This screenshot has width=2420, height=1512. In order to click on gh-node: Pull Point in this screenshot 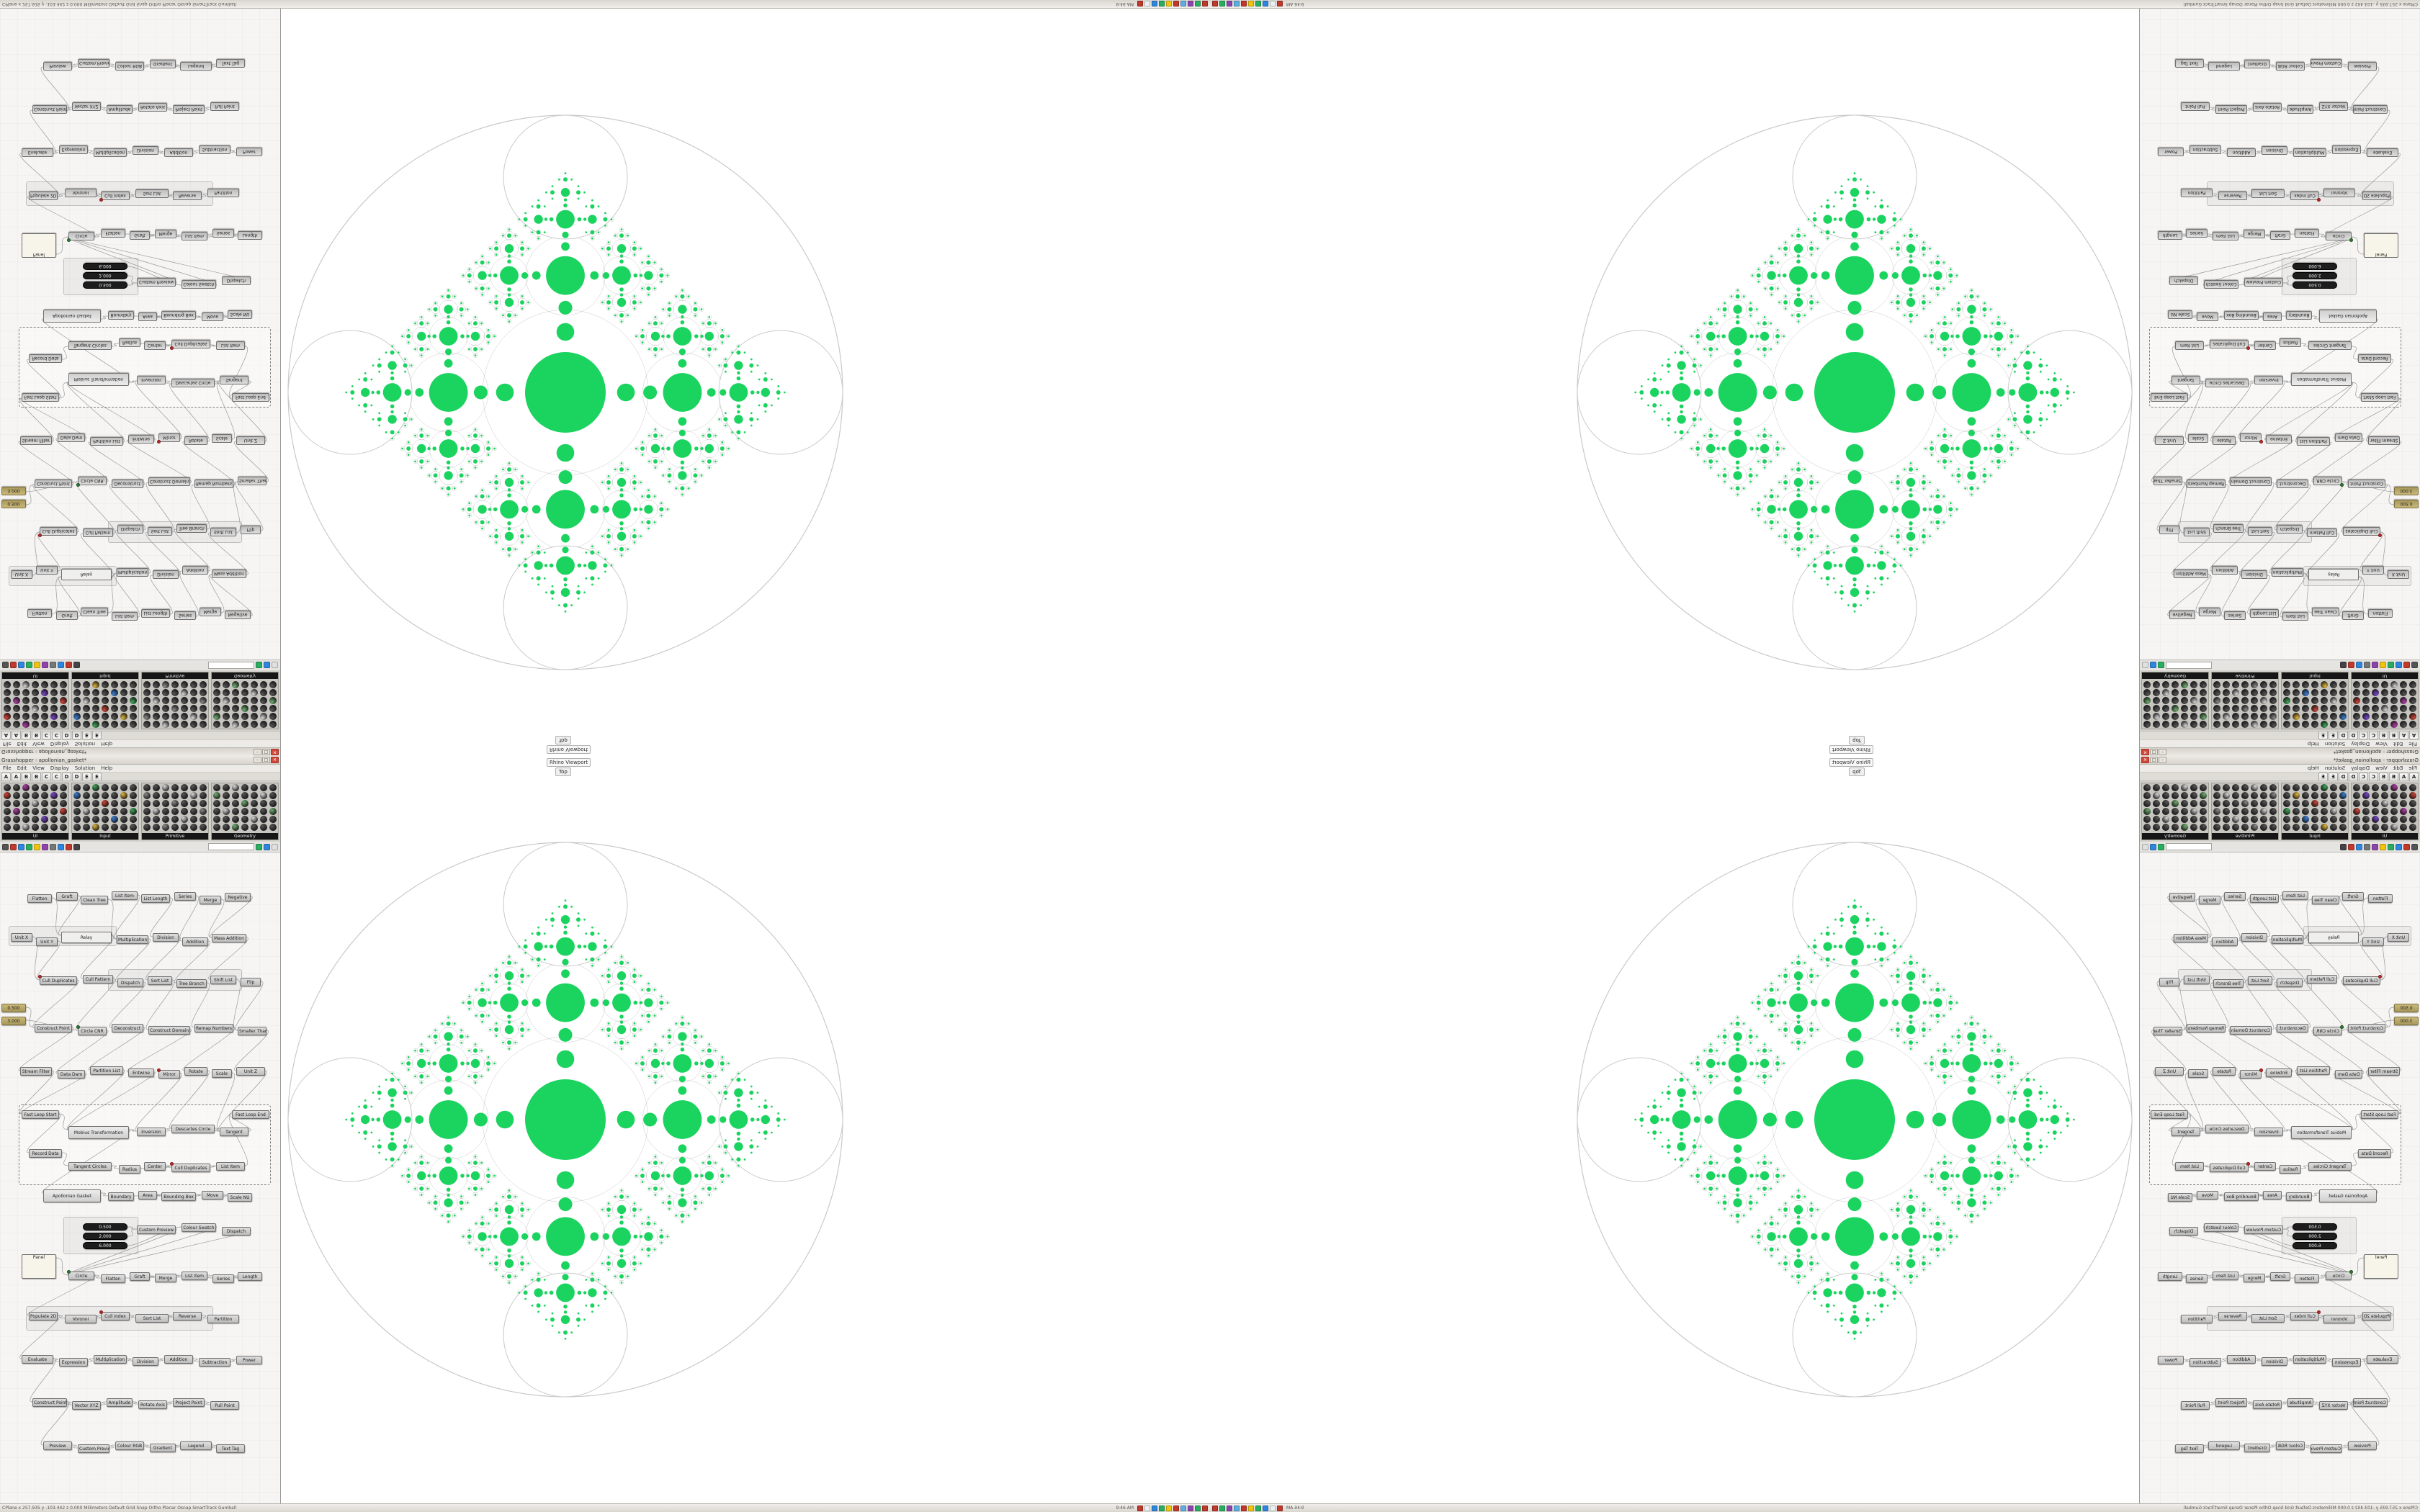, I will do `click(224, 1405)`.